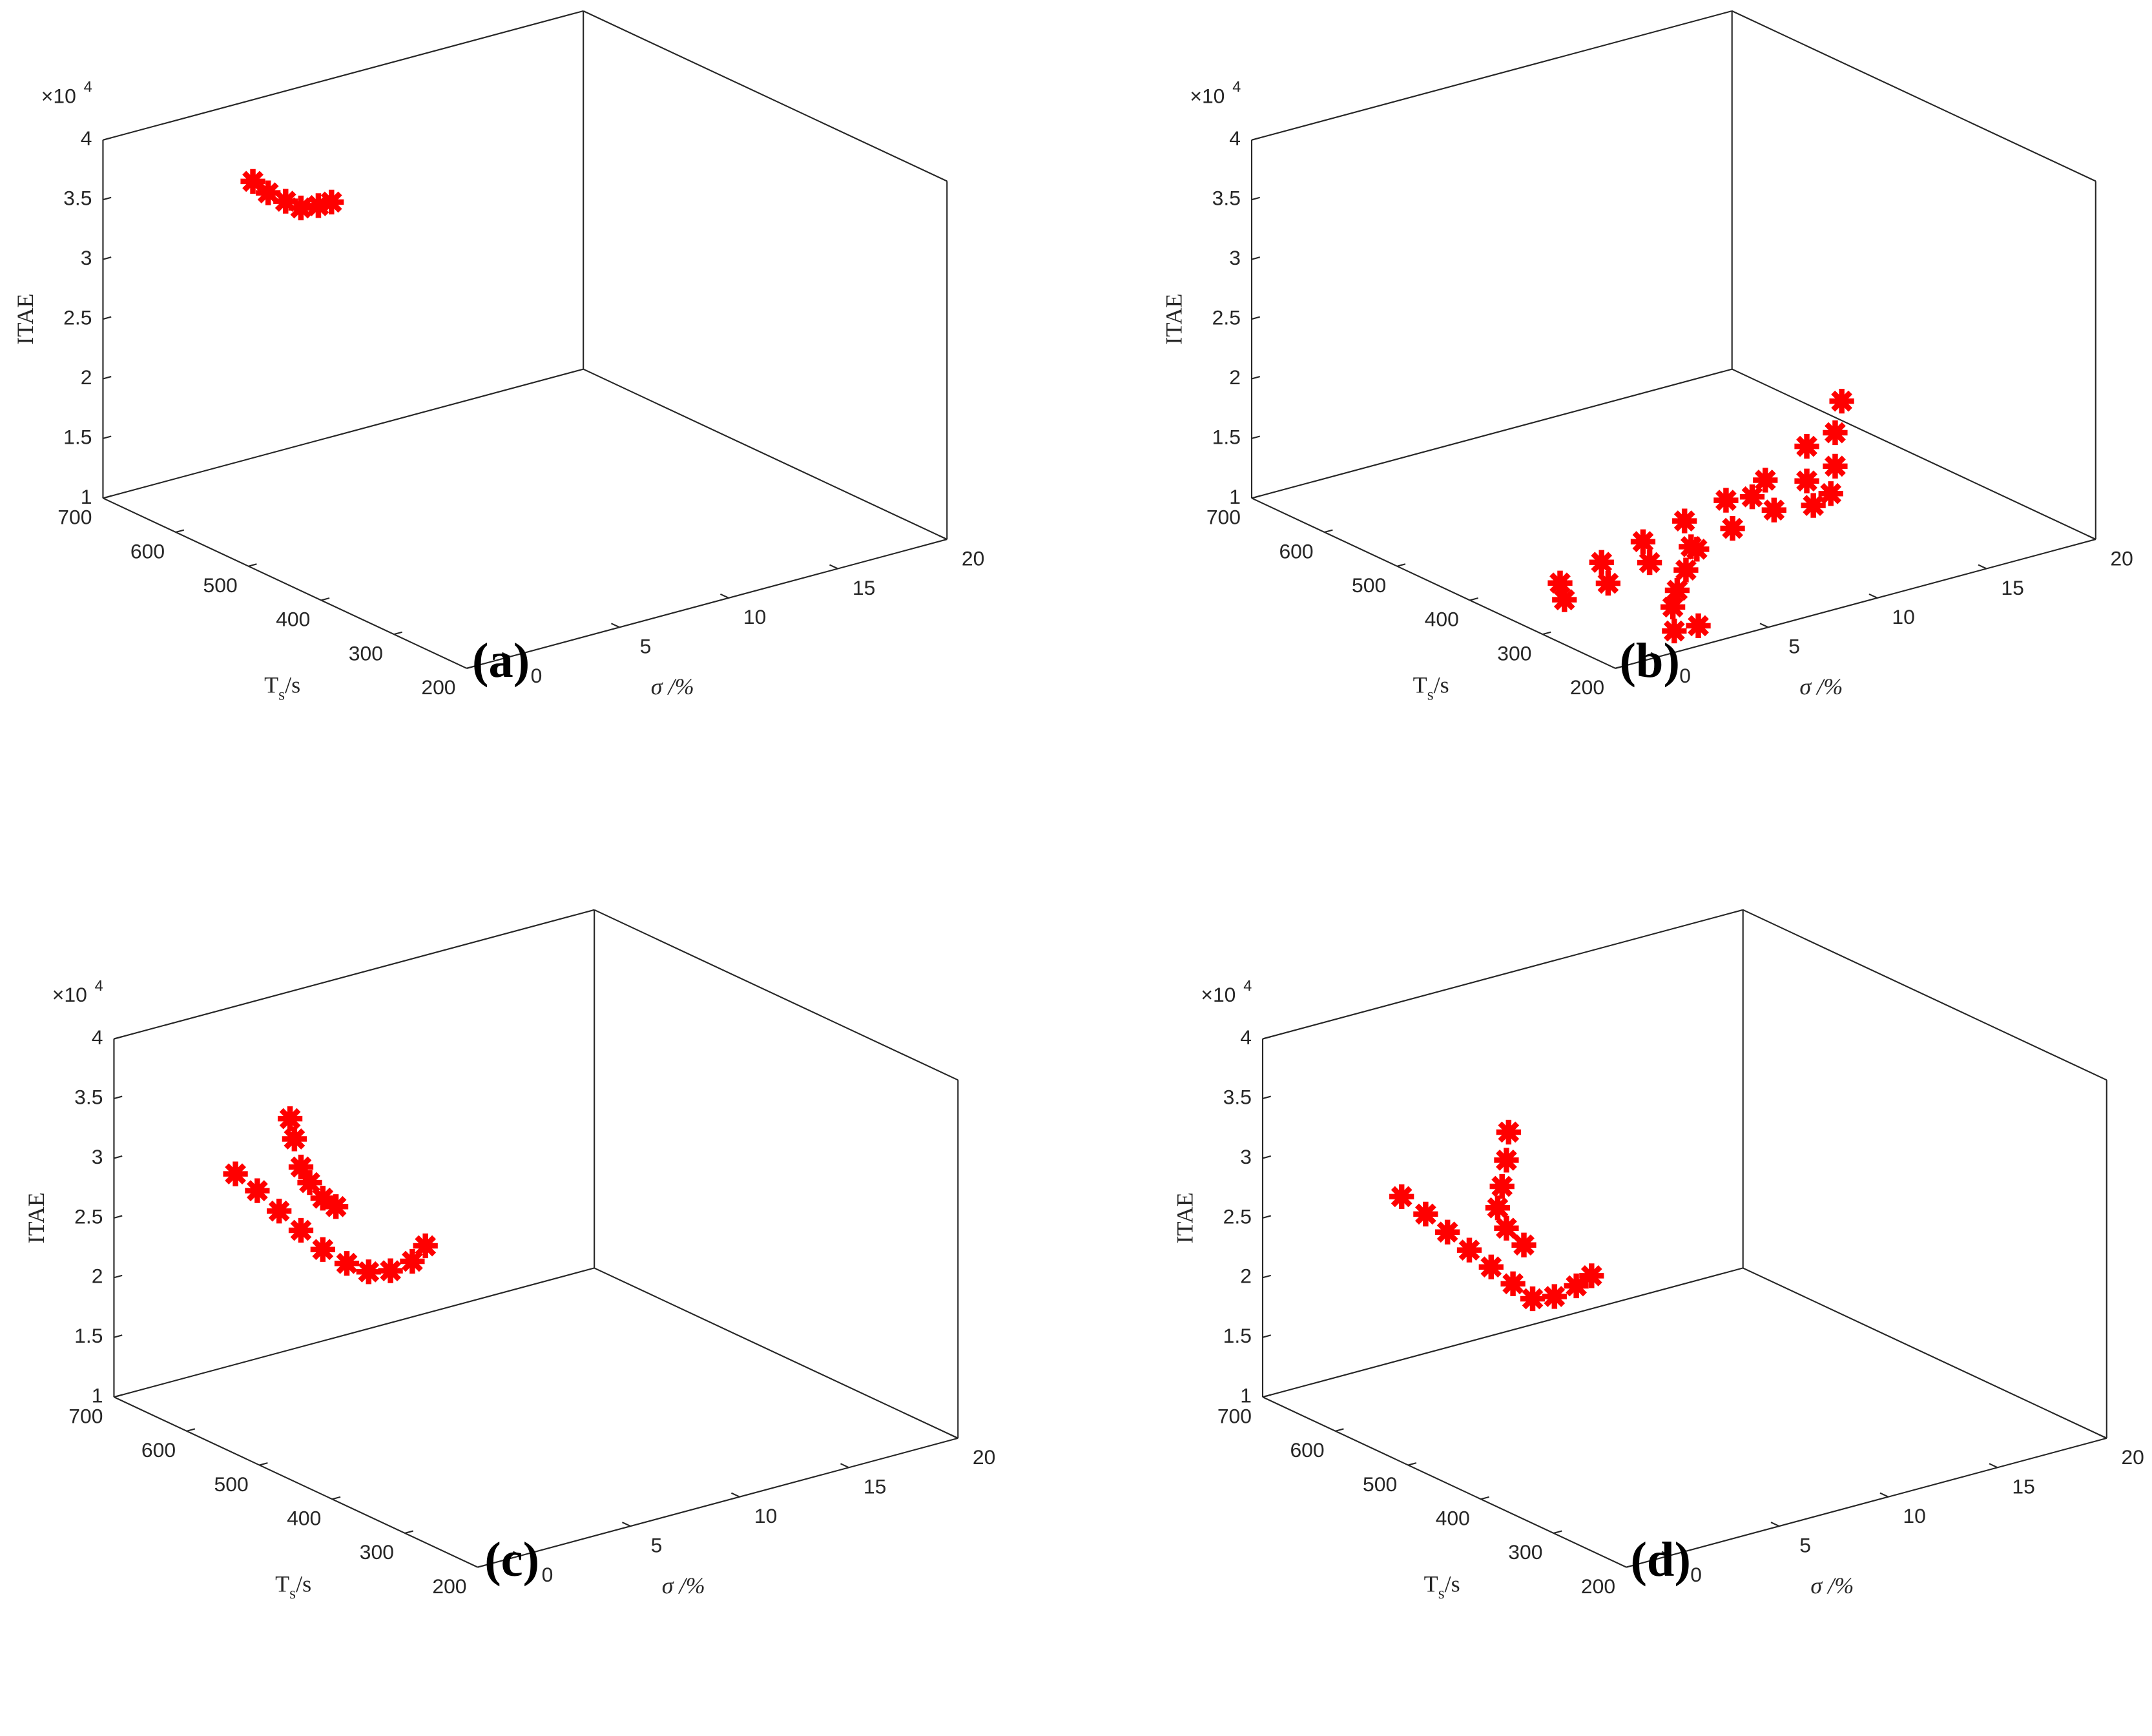 The image size is (2152, 1736). I want to click on x-axis-label: σ /%, so click(683, 1585).